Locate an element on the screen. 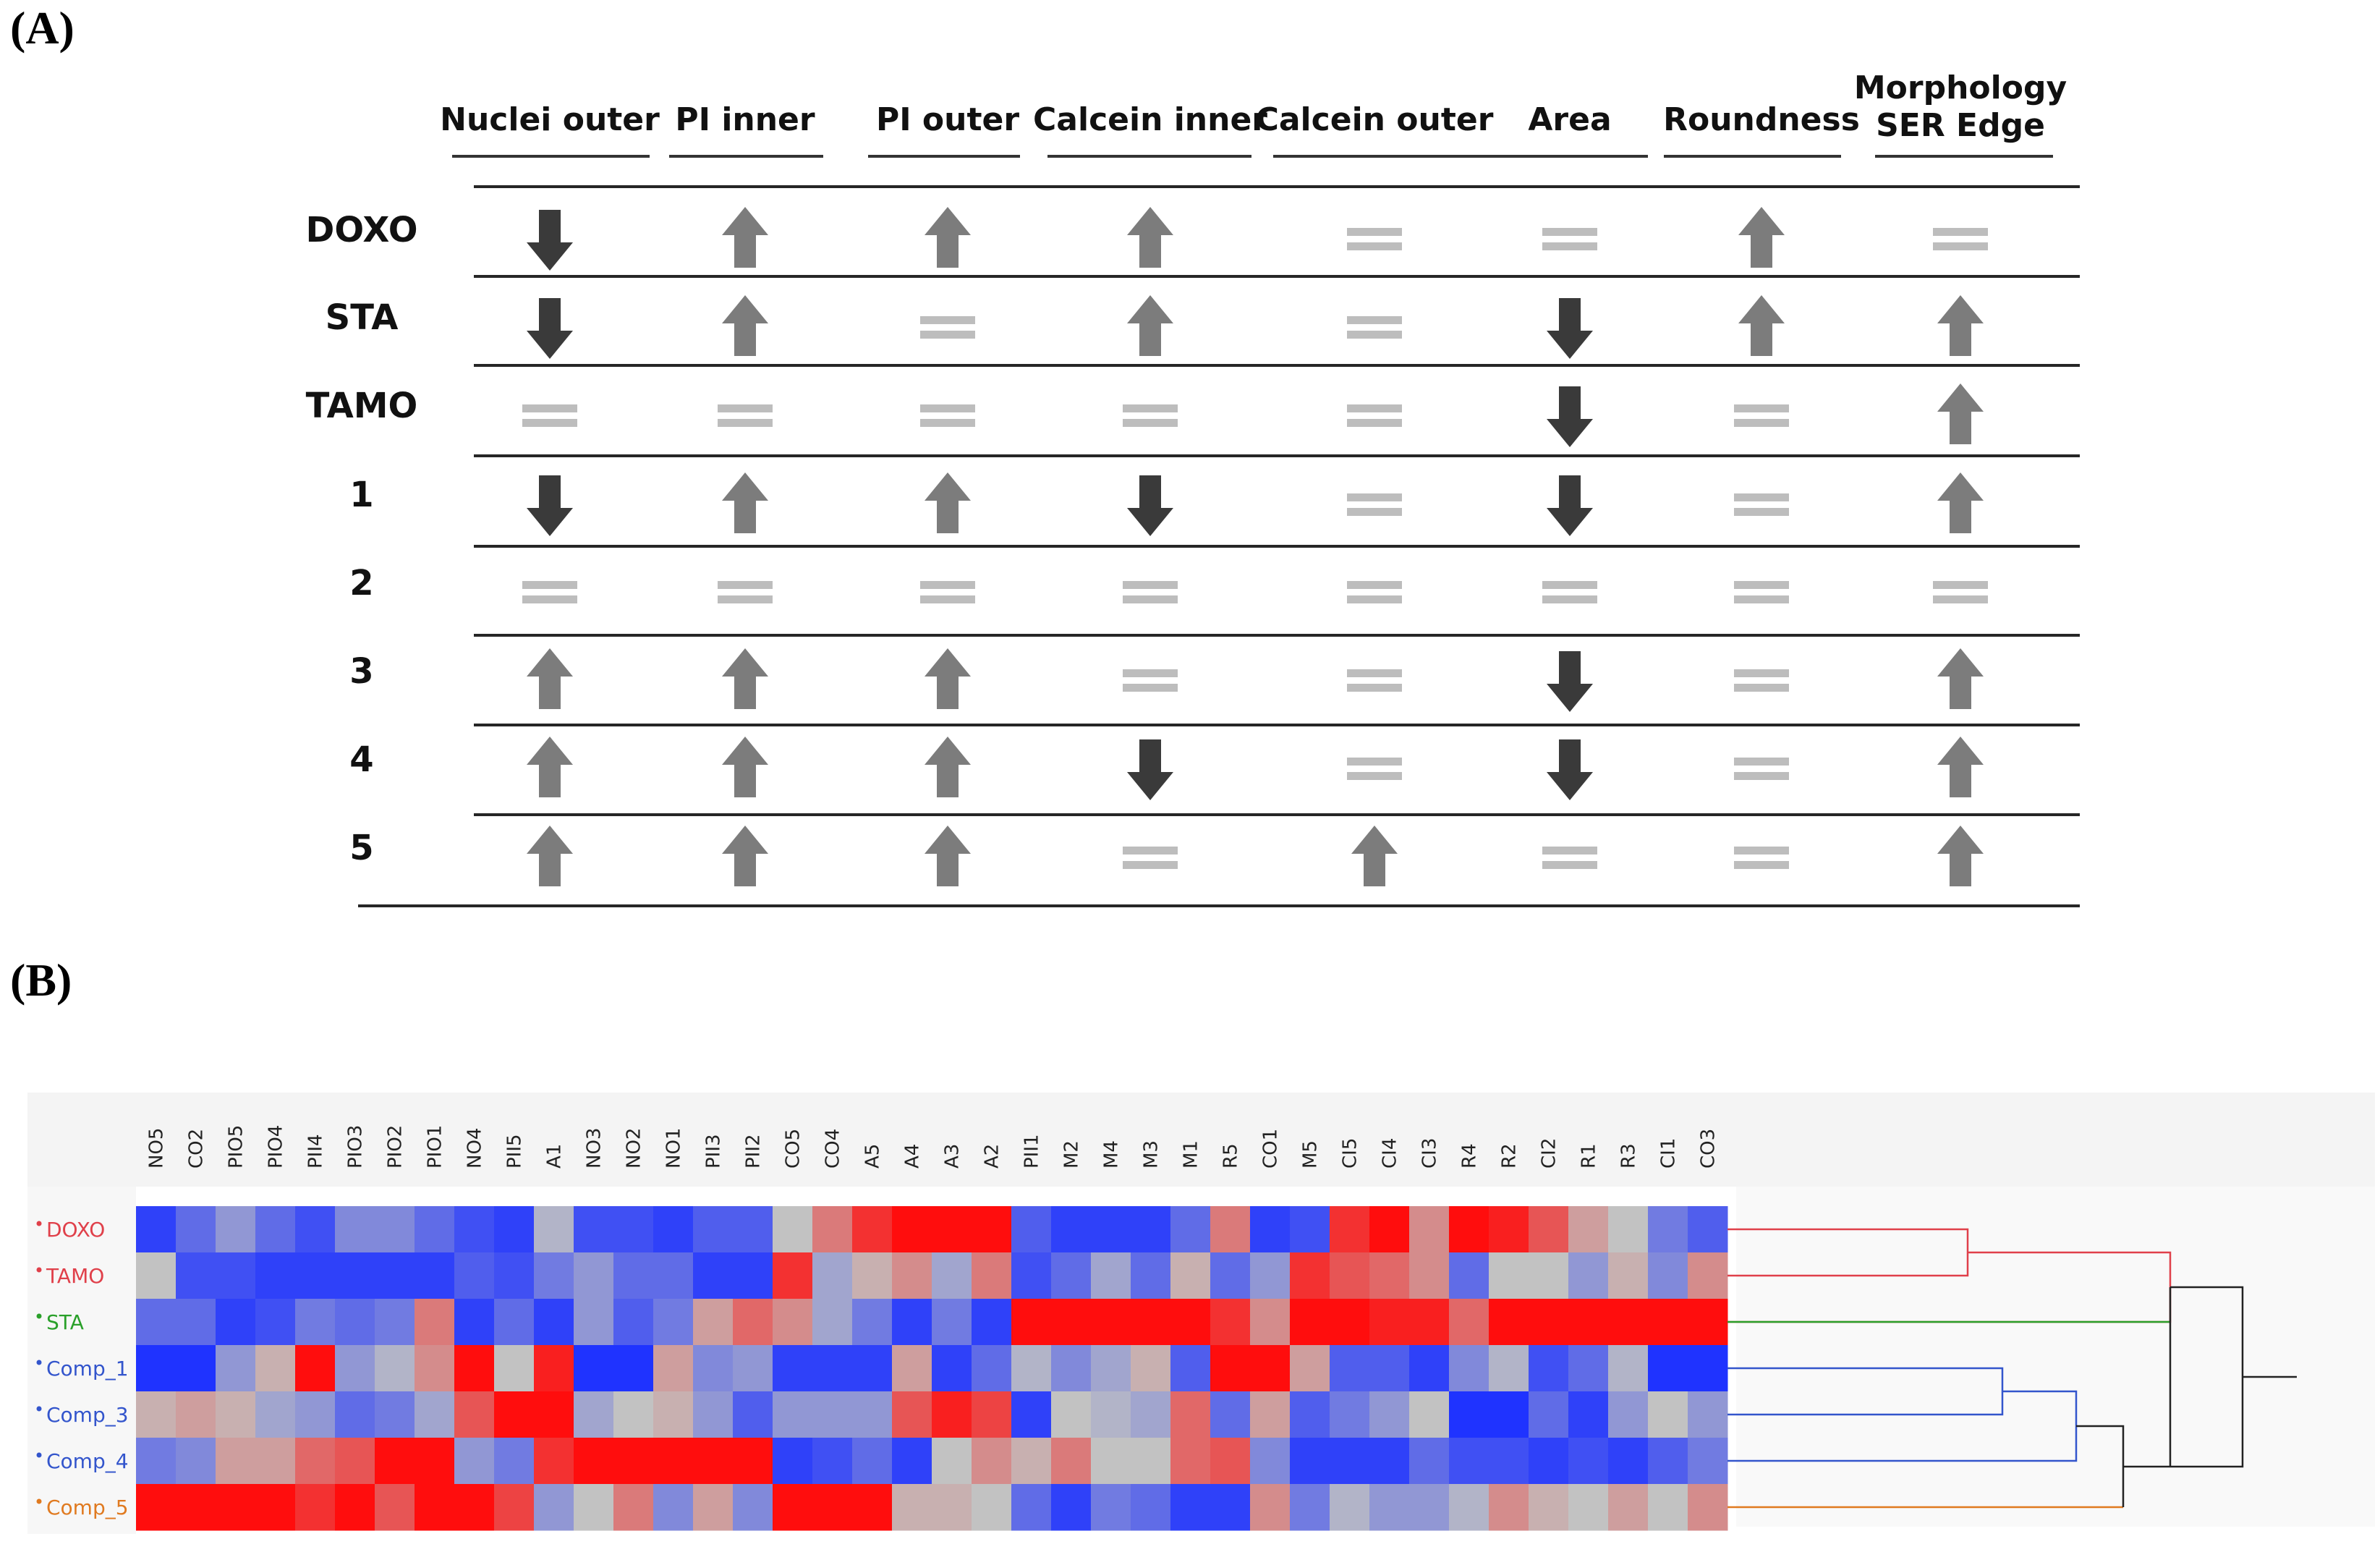 This screenshot has height=1552, width=2380. row-tick-label: Comp_4 is located at coordinates (87, 1461).